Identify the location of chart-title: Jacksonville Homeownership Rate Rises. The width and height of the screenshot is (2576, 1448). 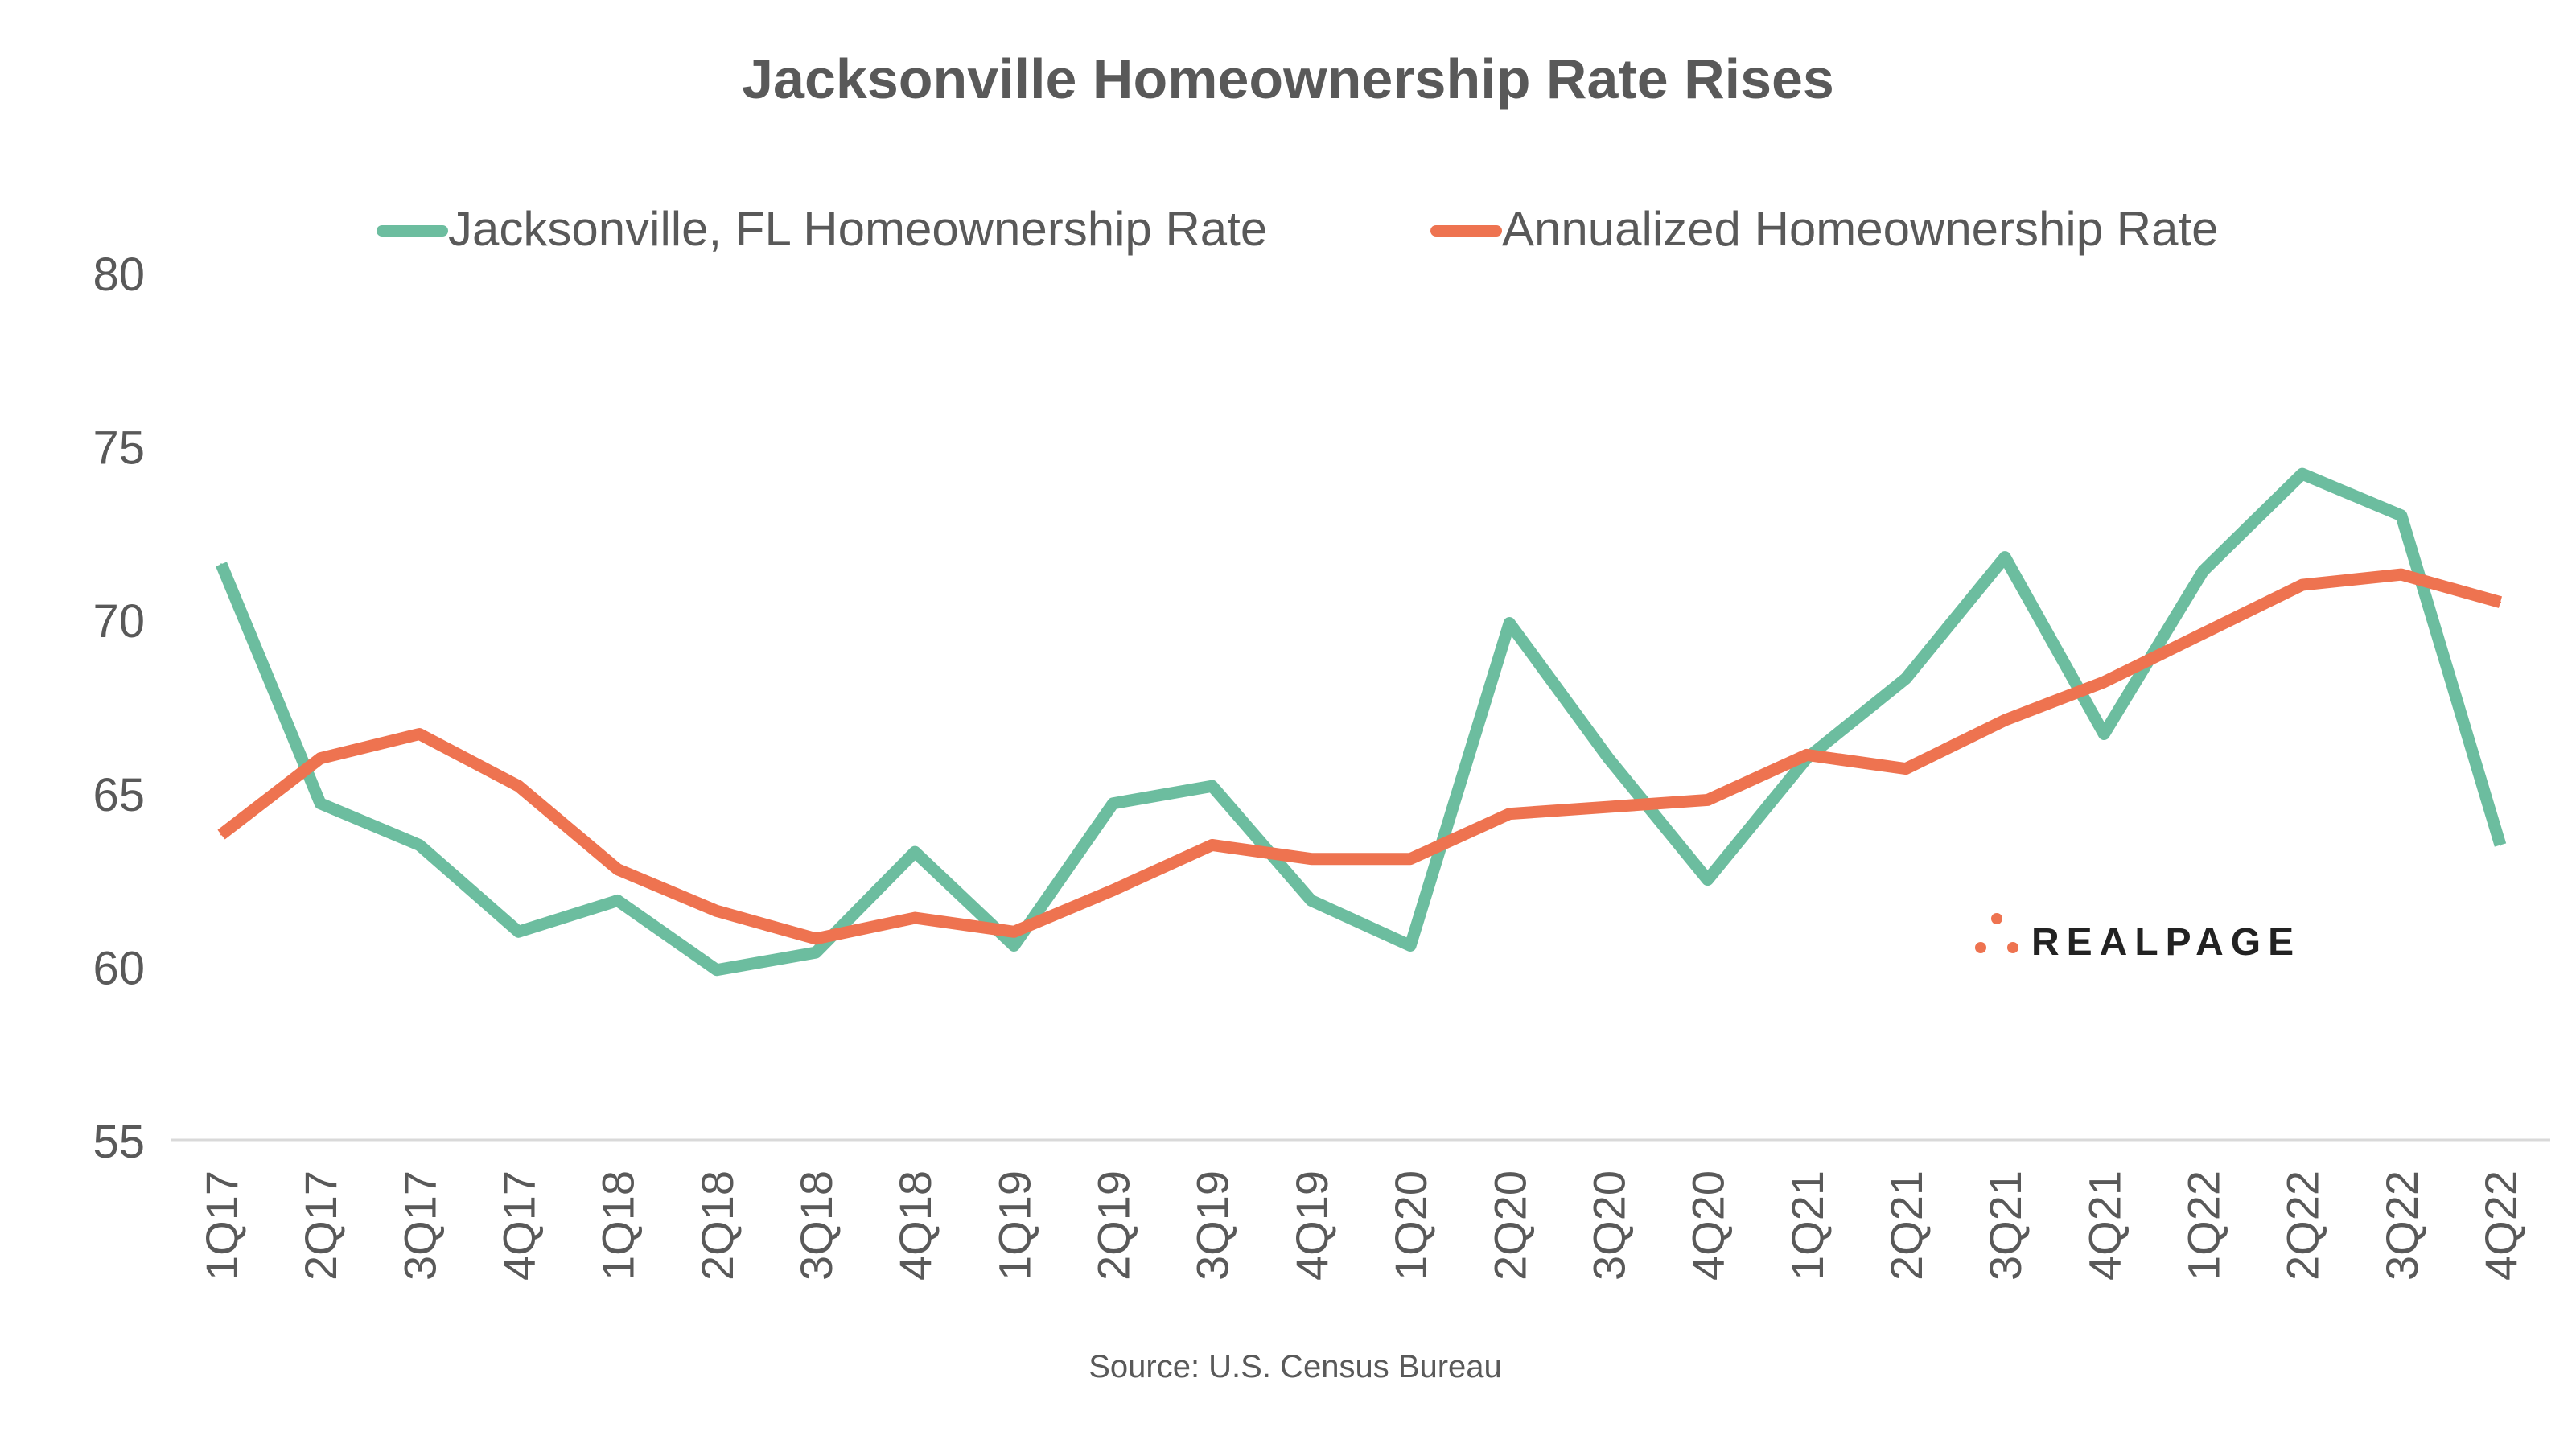
(1288, 78).